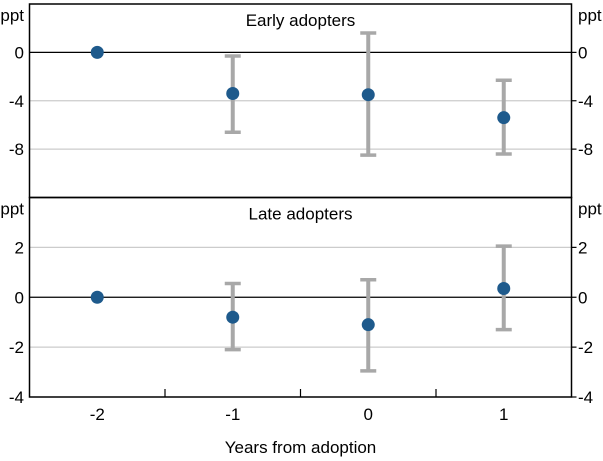  I want to click on x-tick-label: 1, so click(503, 414).